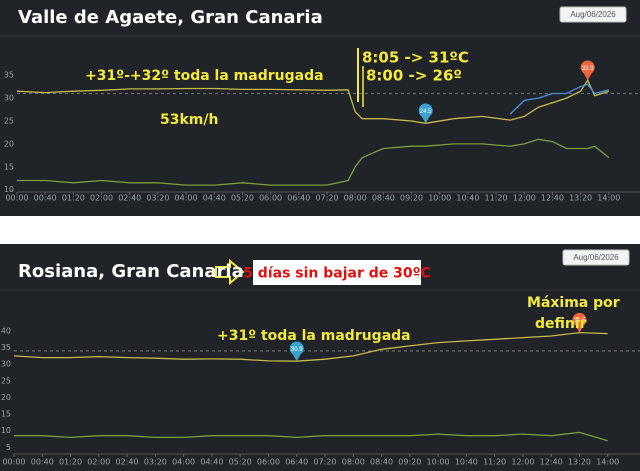 This screenshot has width=640, height=471. Describe the element at coordinates (314, 336) in the screenshot. I see `annotation: +31º toda la madrugada` at that location.